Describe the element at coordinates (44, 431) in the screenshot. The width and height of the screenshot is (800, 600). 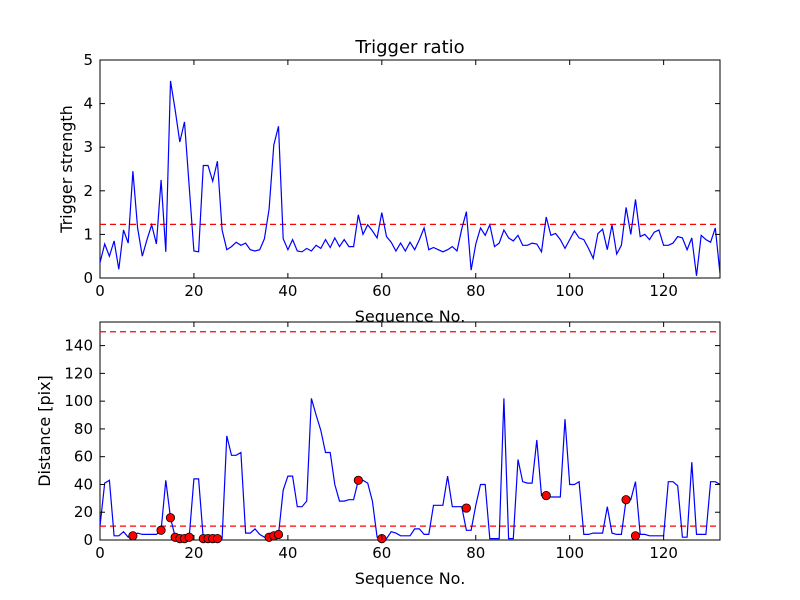
I see `y-axis-label: Distance [pix]` at that location.